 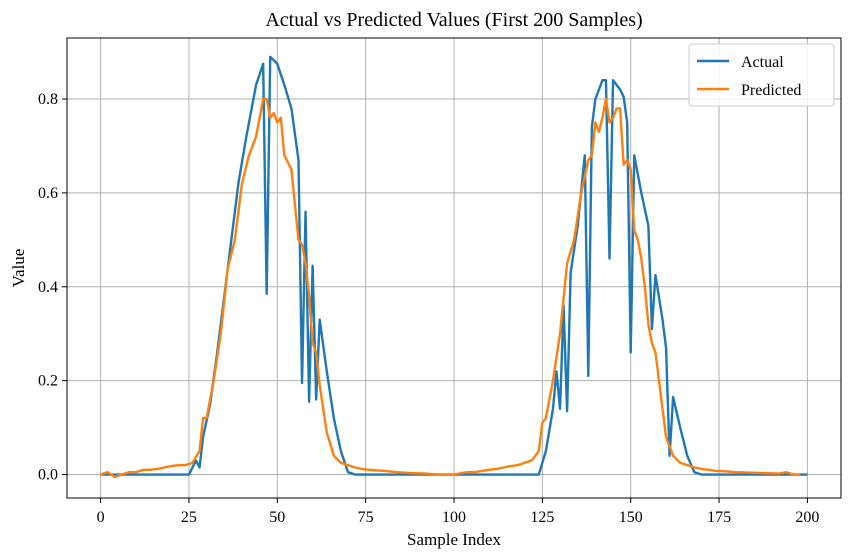 I want to click on legend-label-predicted: Predicted, so click(x=771, y=90).